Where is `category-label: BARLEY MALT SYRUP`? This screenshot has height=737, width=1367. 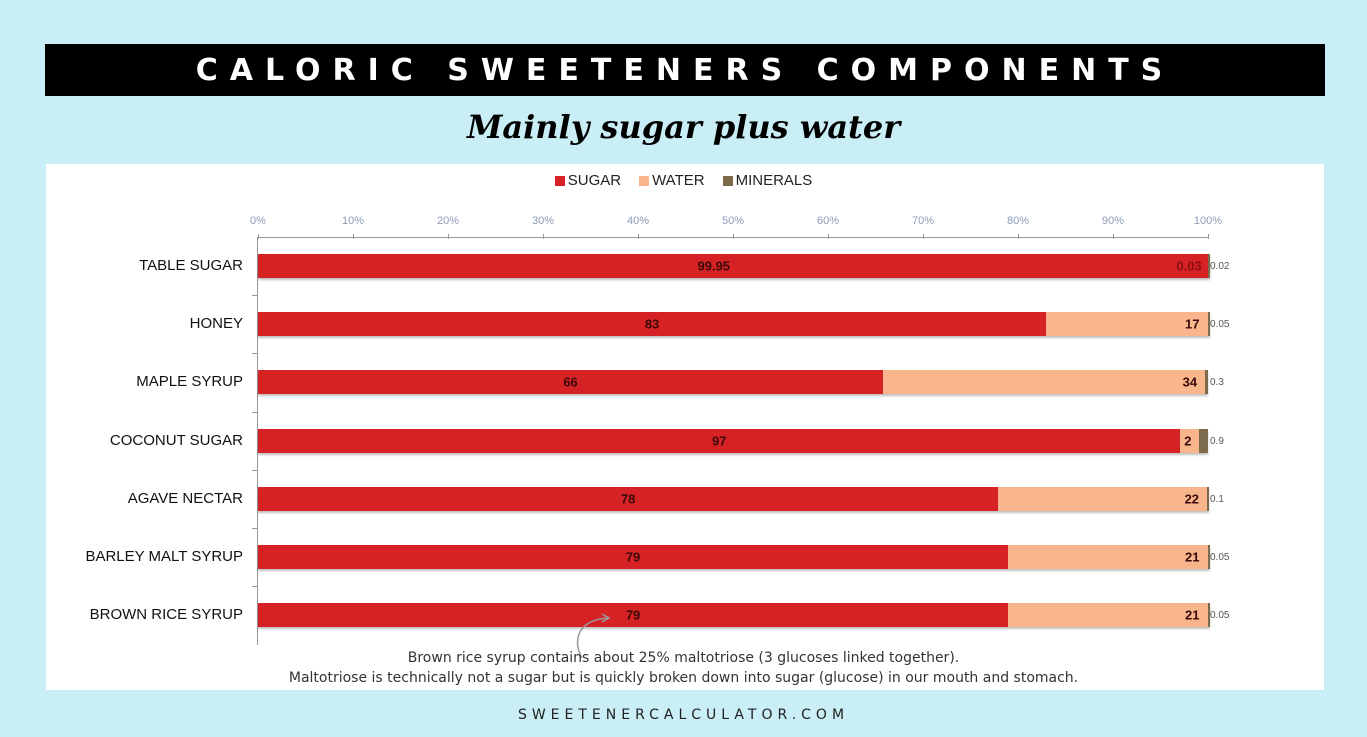
category-label: BARLEY MALT SYRUP is located at coordinates (164, 556).